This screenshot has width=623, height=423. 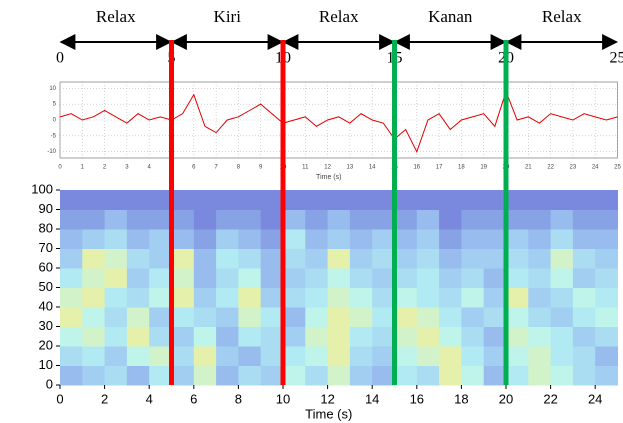 What do you see at coordinates (127, 168) in the screenshot?
I see `x-tick-label: 3` at bounding box center [127, 168].